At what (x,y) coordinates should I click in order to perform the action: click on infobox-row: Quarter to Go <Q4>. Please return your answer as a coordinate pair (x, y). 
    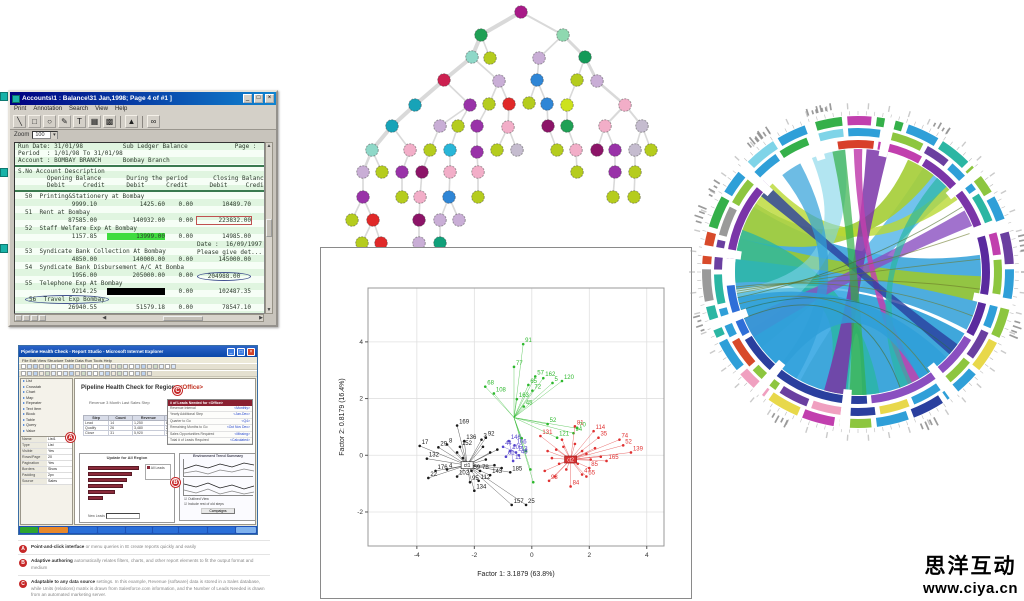
    Looking at the image, I should click on (210, 422).